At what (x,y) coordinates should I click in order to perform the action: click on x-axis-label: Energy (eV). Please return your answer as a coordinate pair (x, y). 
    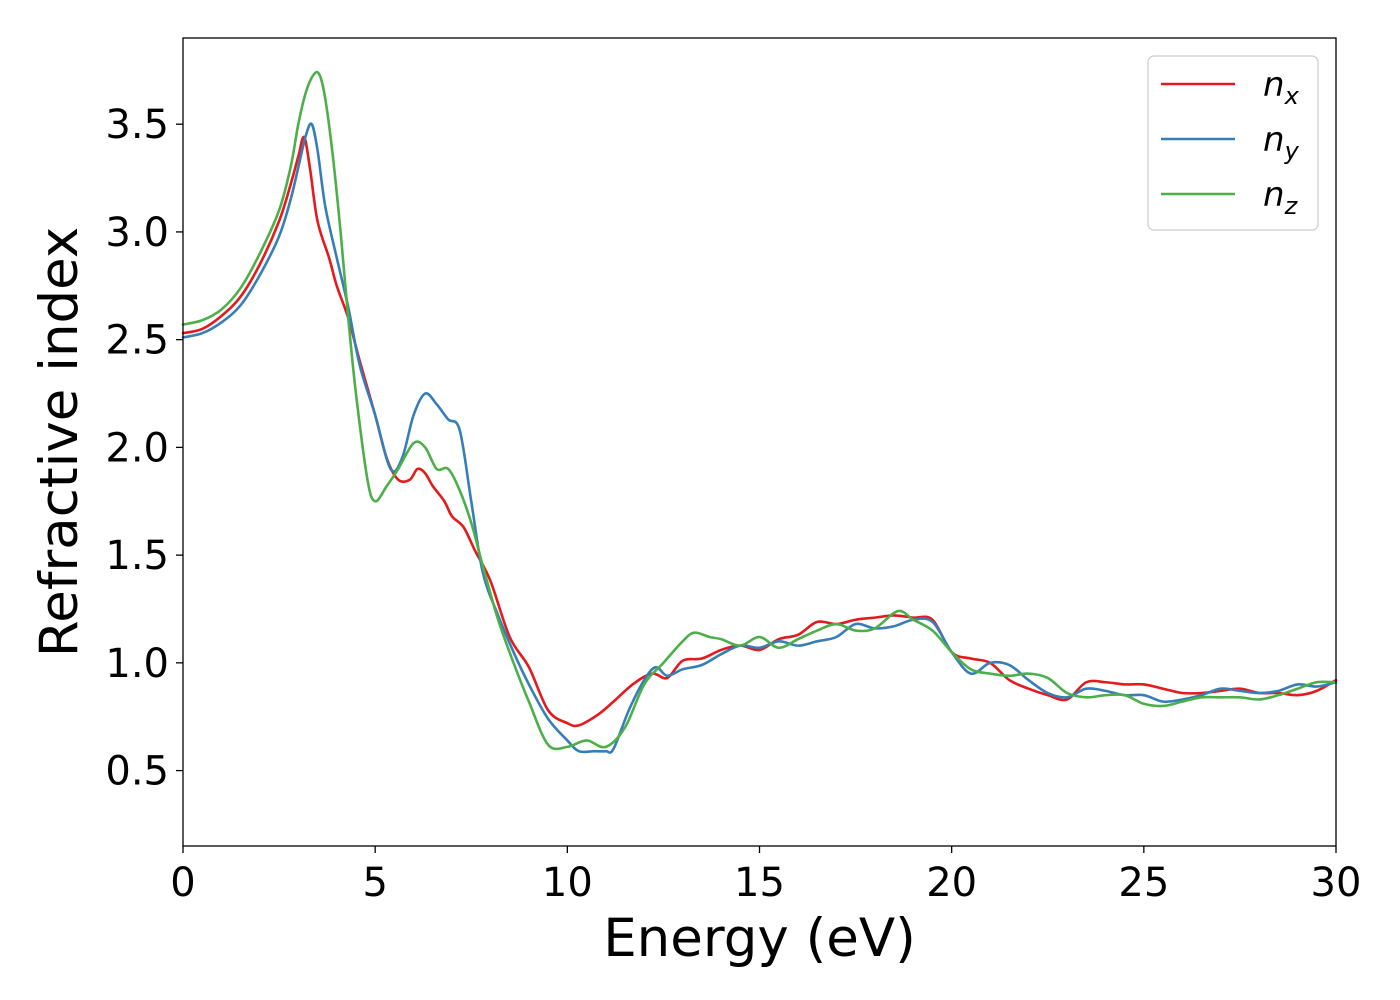
    Looking at the image, I should click on (759, 938).